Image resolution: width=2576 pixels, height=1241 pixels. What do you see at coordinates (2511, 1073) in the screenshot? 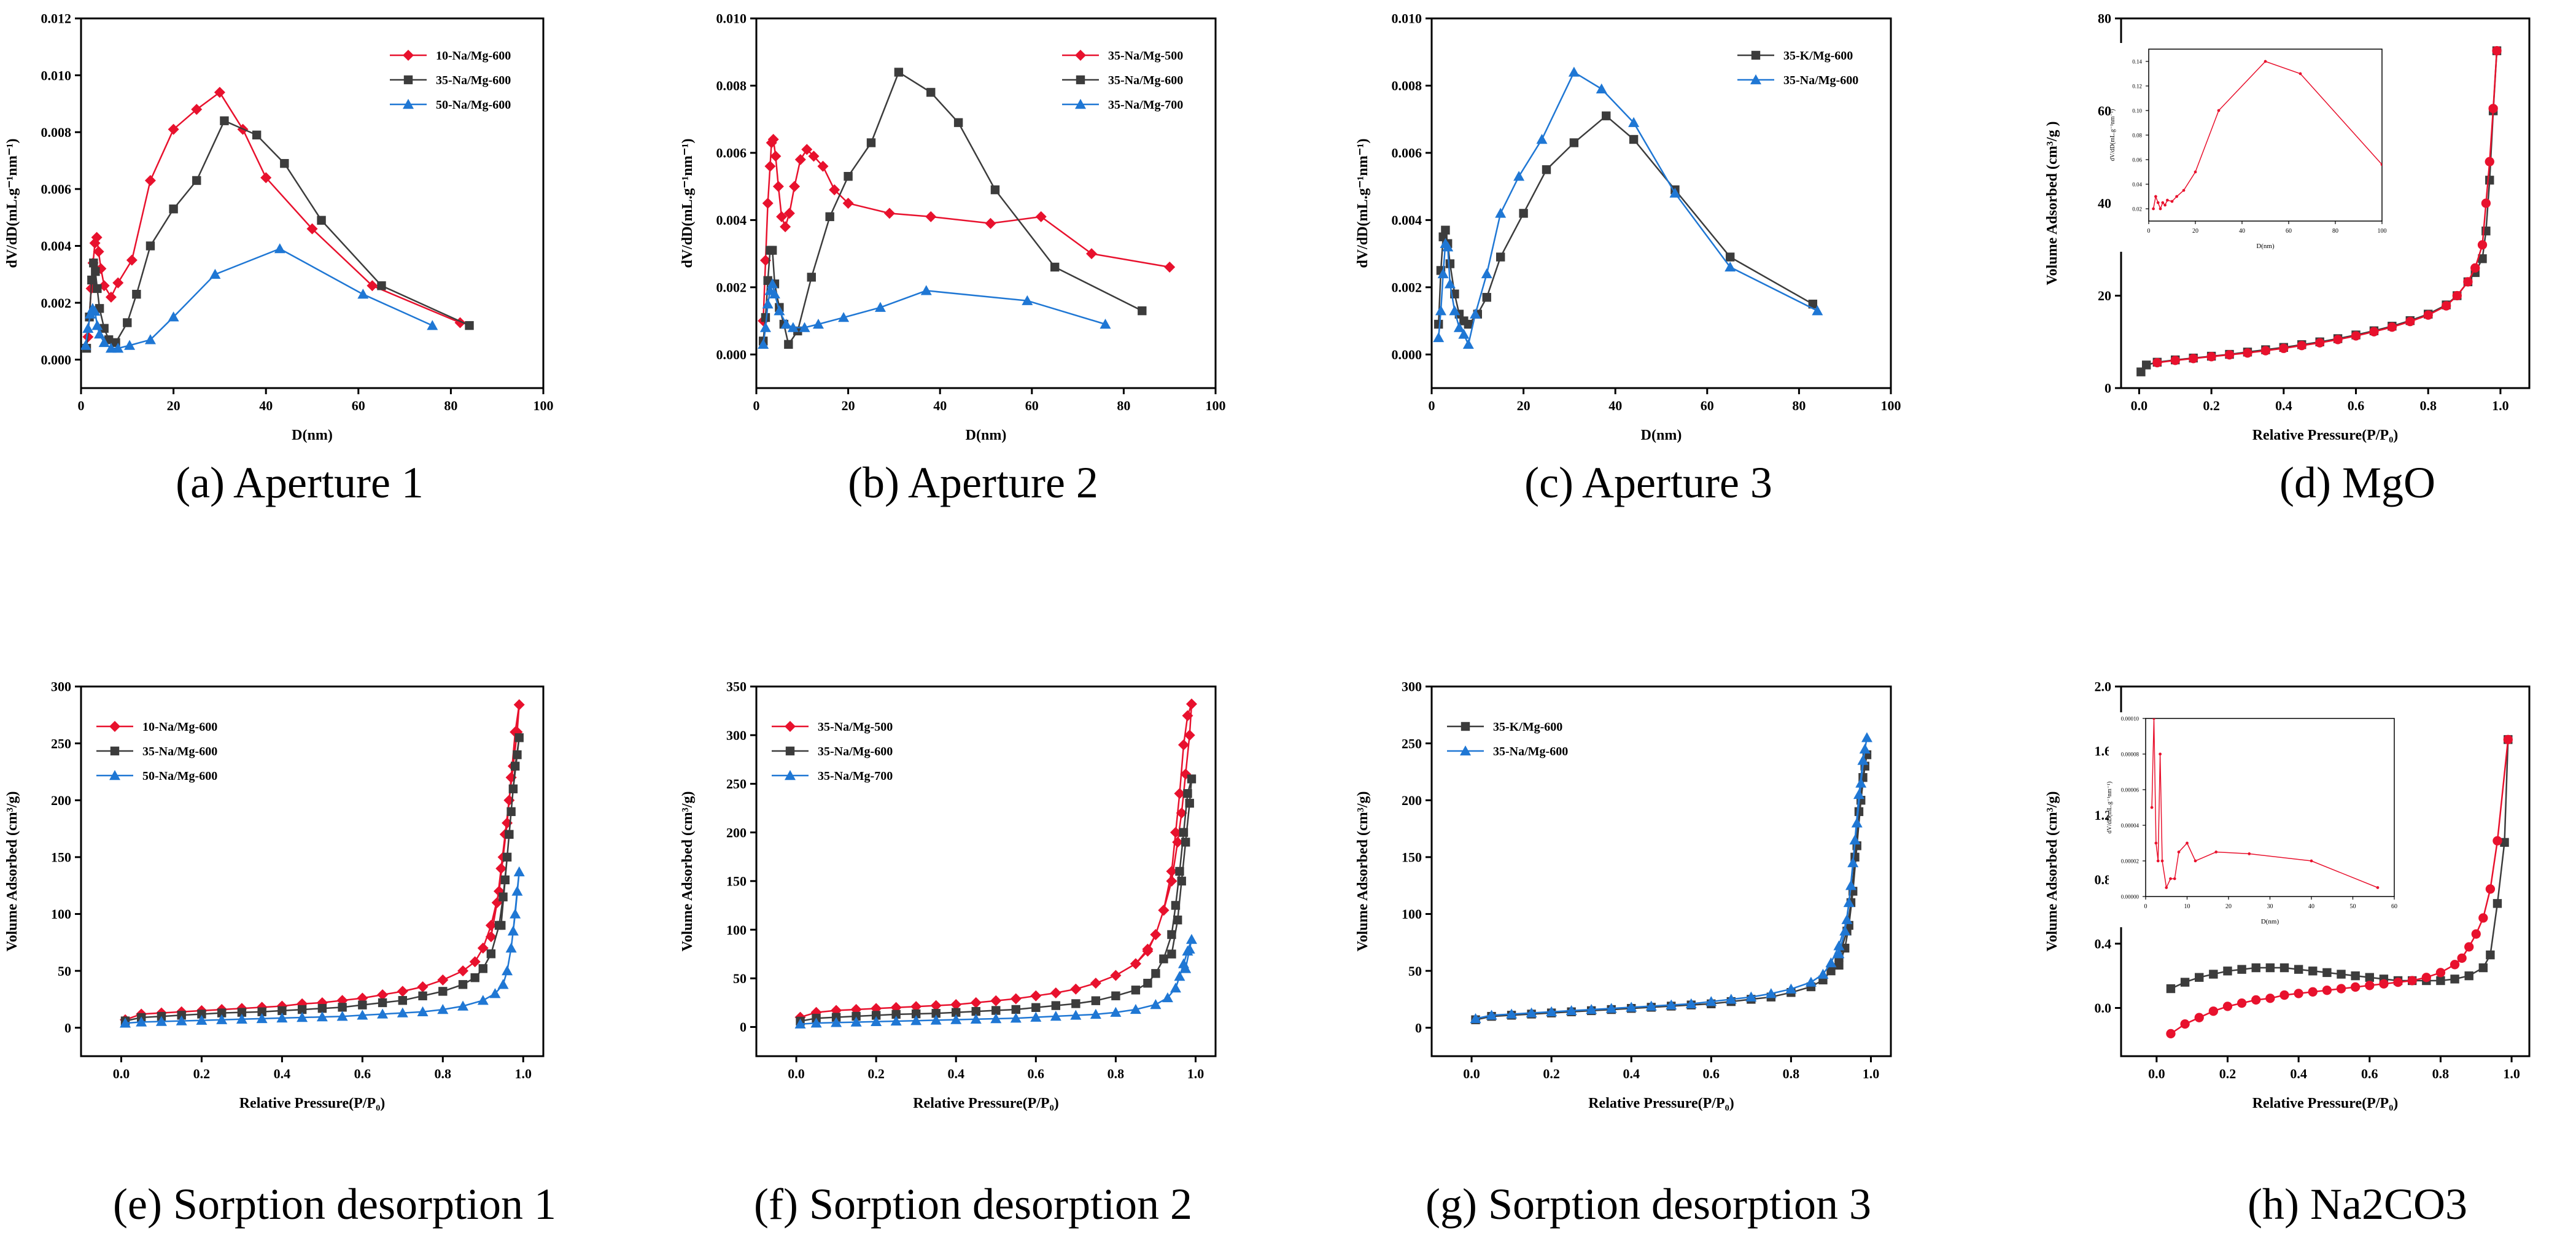
I see `panel-h-xtick-label: 1.0` at bounding box center [2511, 1073].